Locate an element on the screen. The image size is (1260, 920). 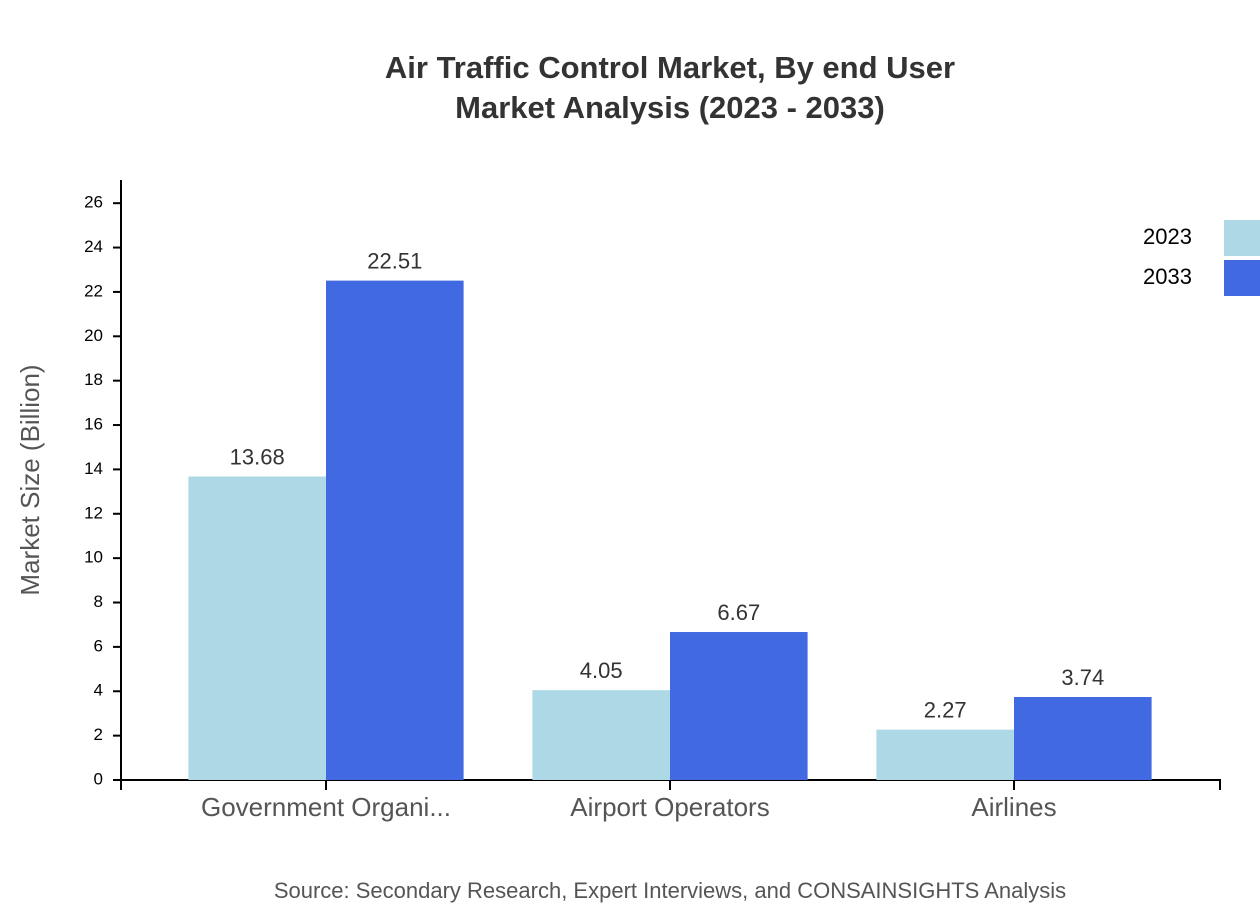
data-label: 13.68 is located at coordinates (257, 456).